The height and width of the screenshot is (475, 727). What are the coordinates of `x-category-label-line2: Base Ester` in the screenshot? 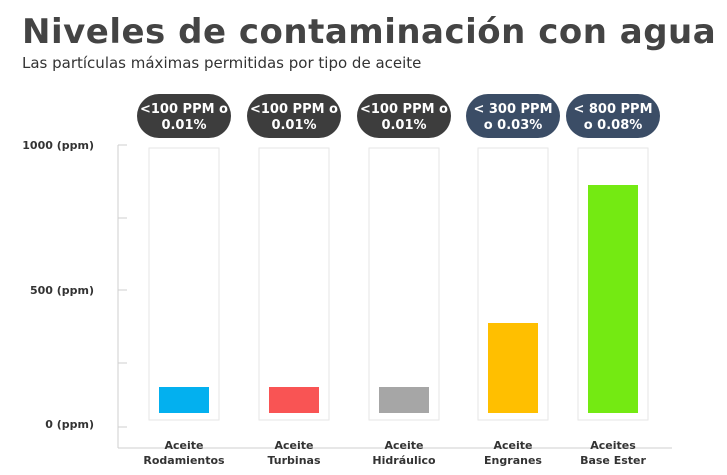 It's located at (613, 460).